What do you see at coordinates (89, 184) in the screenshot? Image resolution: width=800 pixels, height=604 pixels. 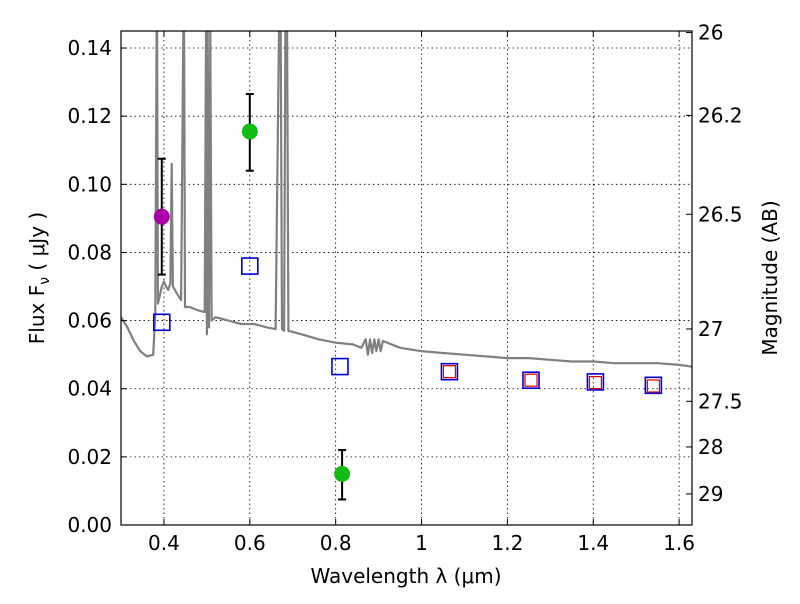 I see `y-tick-label: 0.10` at bounding box center [89, 184].